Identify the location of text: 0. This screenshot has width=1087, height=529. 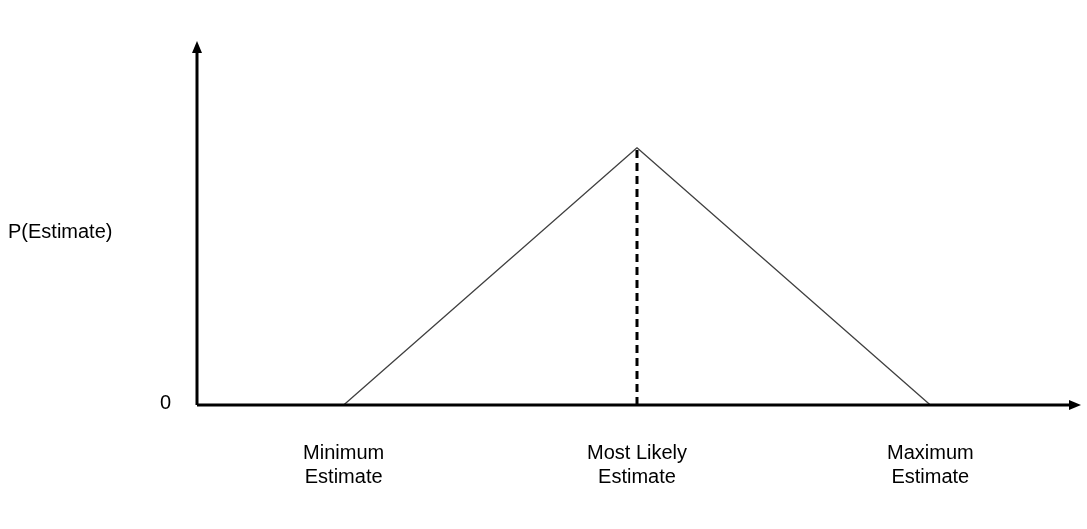
(165, 401).